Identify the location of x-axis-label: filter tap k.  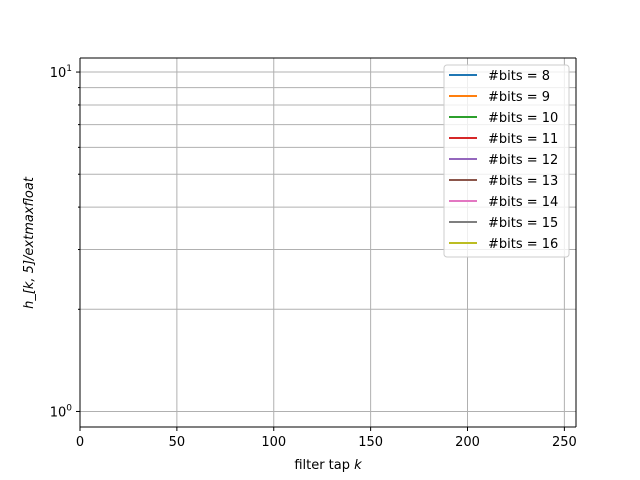
(328, 465).